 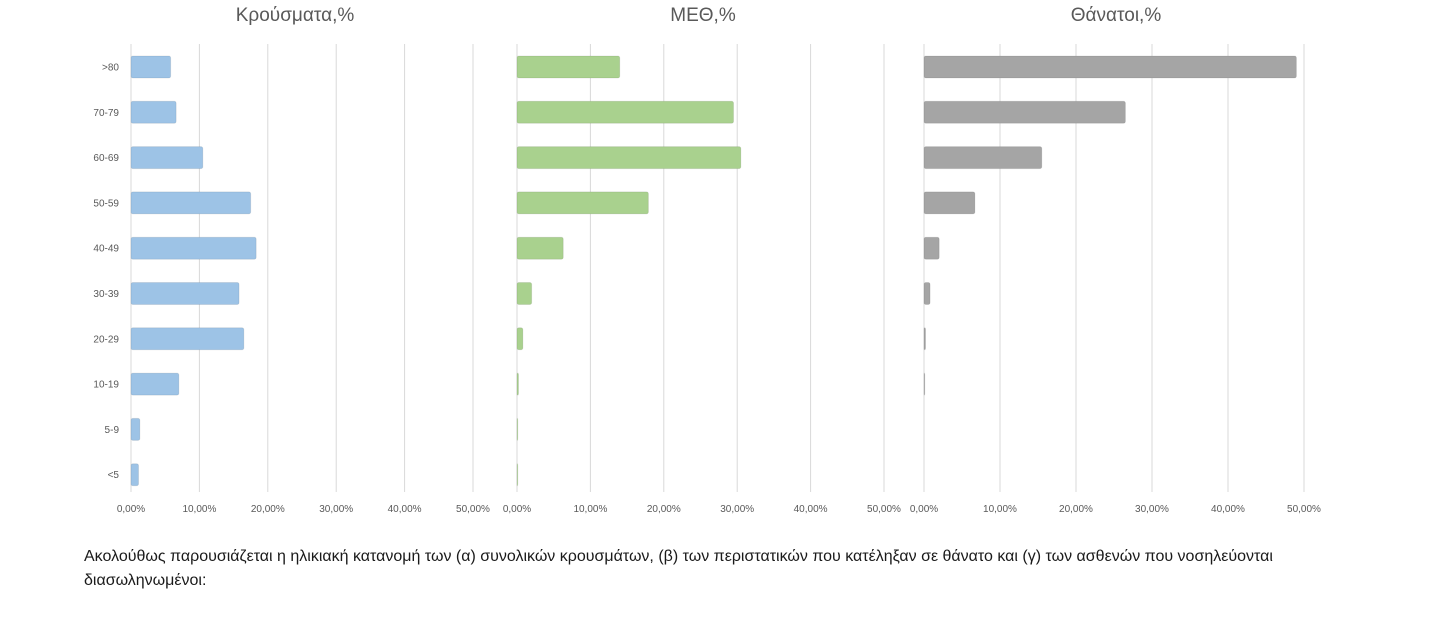 What do you see at coordinates (110, 68) in the screenshot?
I see `y-category-label: >80` at bounding box center [110, 68].